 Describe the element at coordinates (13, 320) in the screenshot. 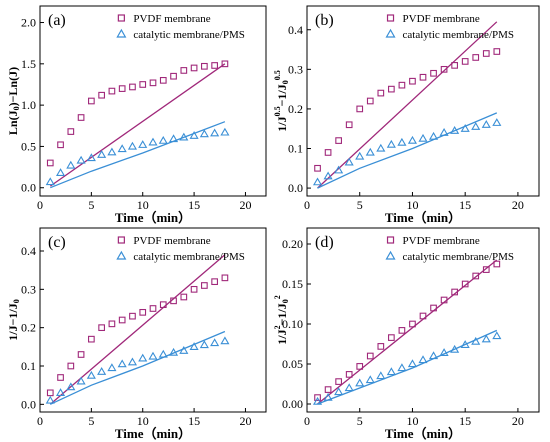

I see `y-axis-label: 1/J−1/J0` at that location.